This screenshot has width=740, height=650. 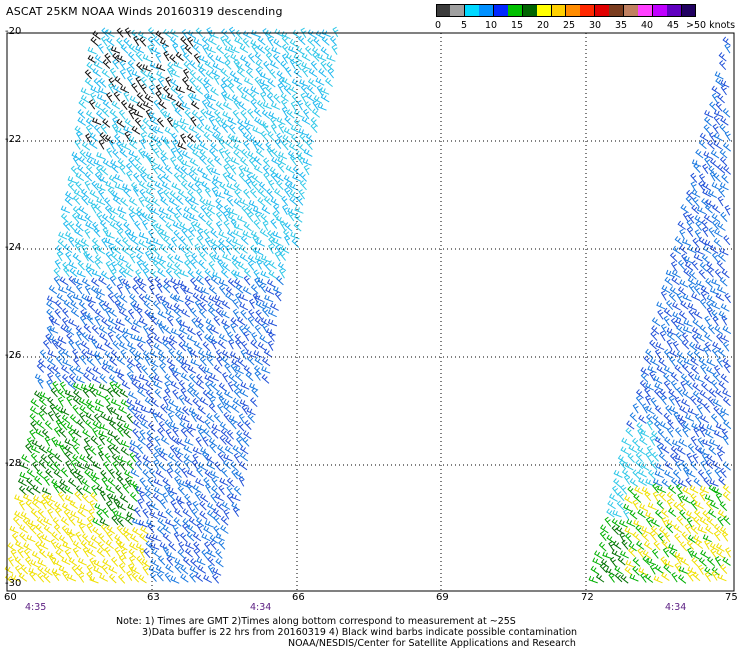 What do you see at coordinates (647, 25) in the screenshot?
I see `colorbar-tick-label: 40` at bounding box center [647, 25].